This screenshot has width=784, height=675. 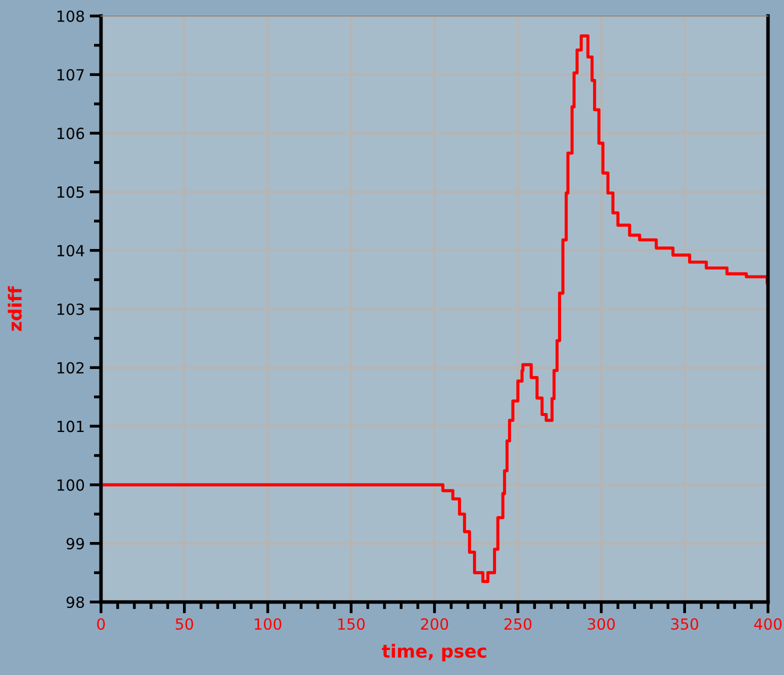 I want to click on y-tick-label: 101, so click(x=71, y=426).